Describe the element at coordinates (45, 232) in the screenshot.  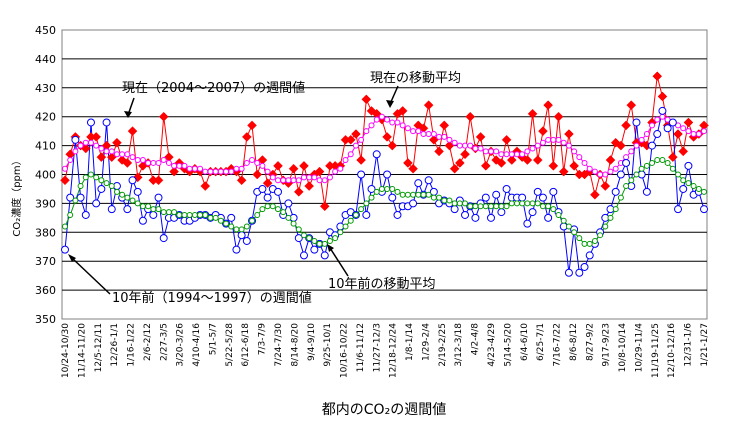
I see `y-tick-label-380: 380` at that location.